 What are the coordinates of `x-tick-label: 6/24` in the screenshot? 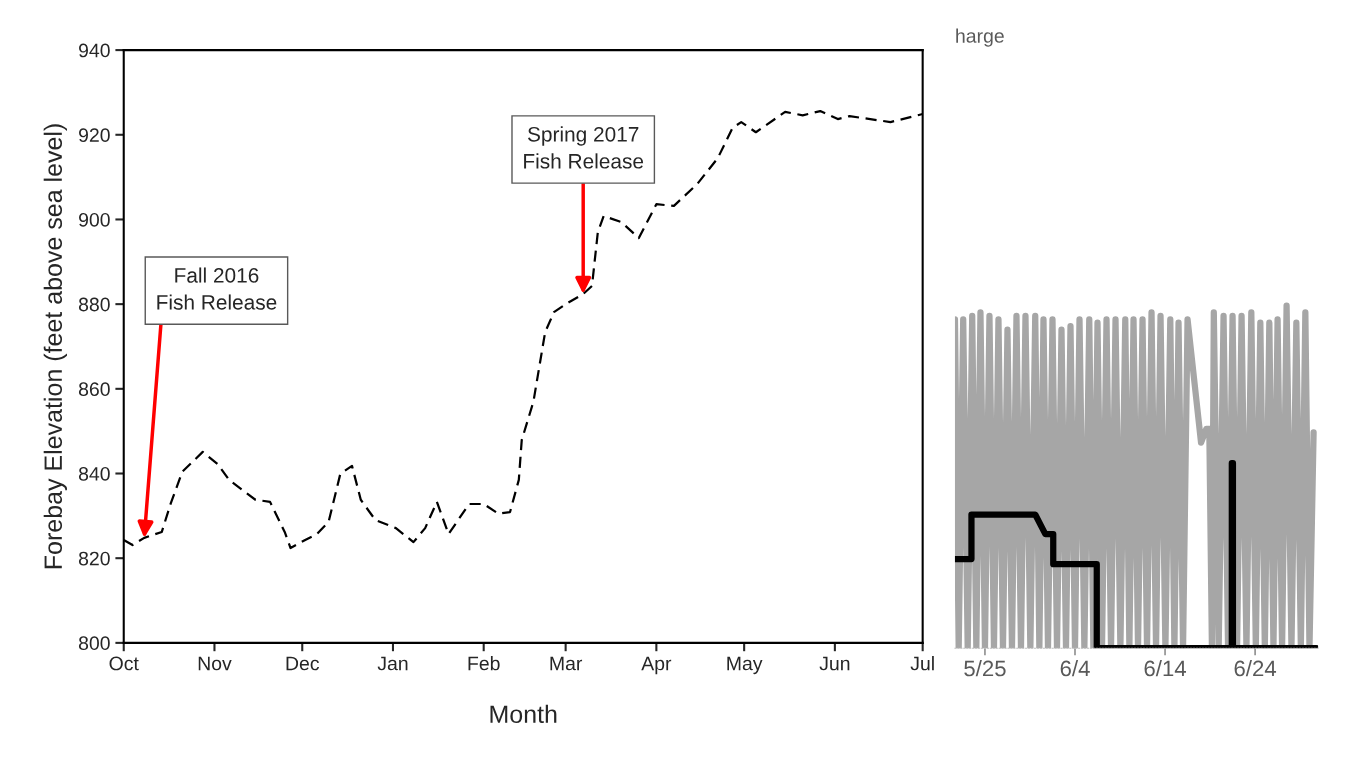 It's located at (1255, 668).